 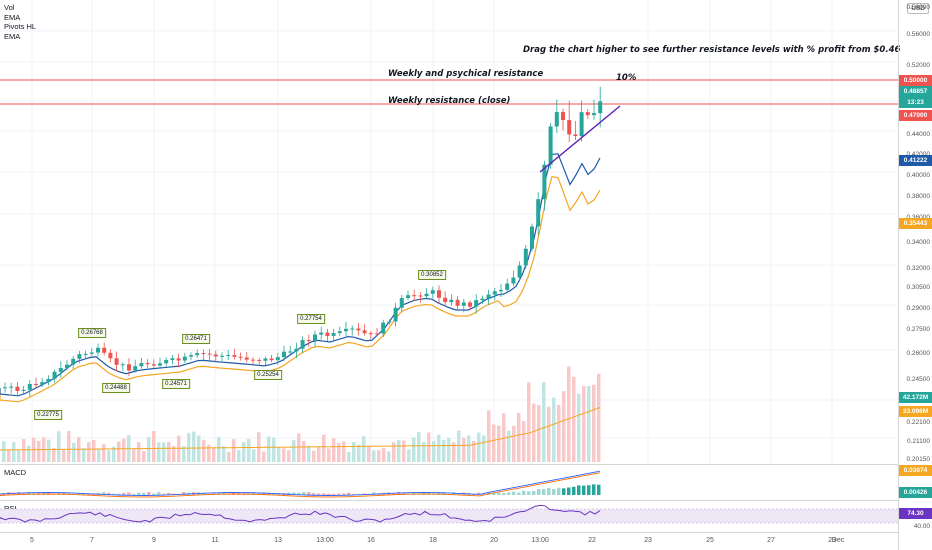 I want to click on macd-chart, so click(x=300, y=484).